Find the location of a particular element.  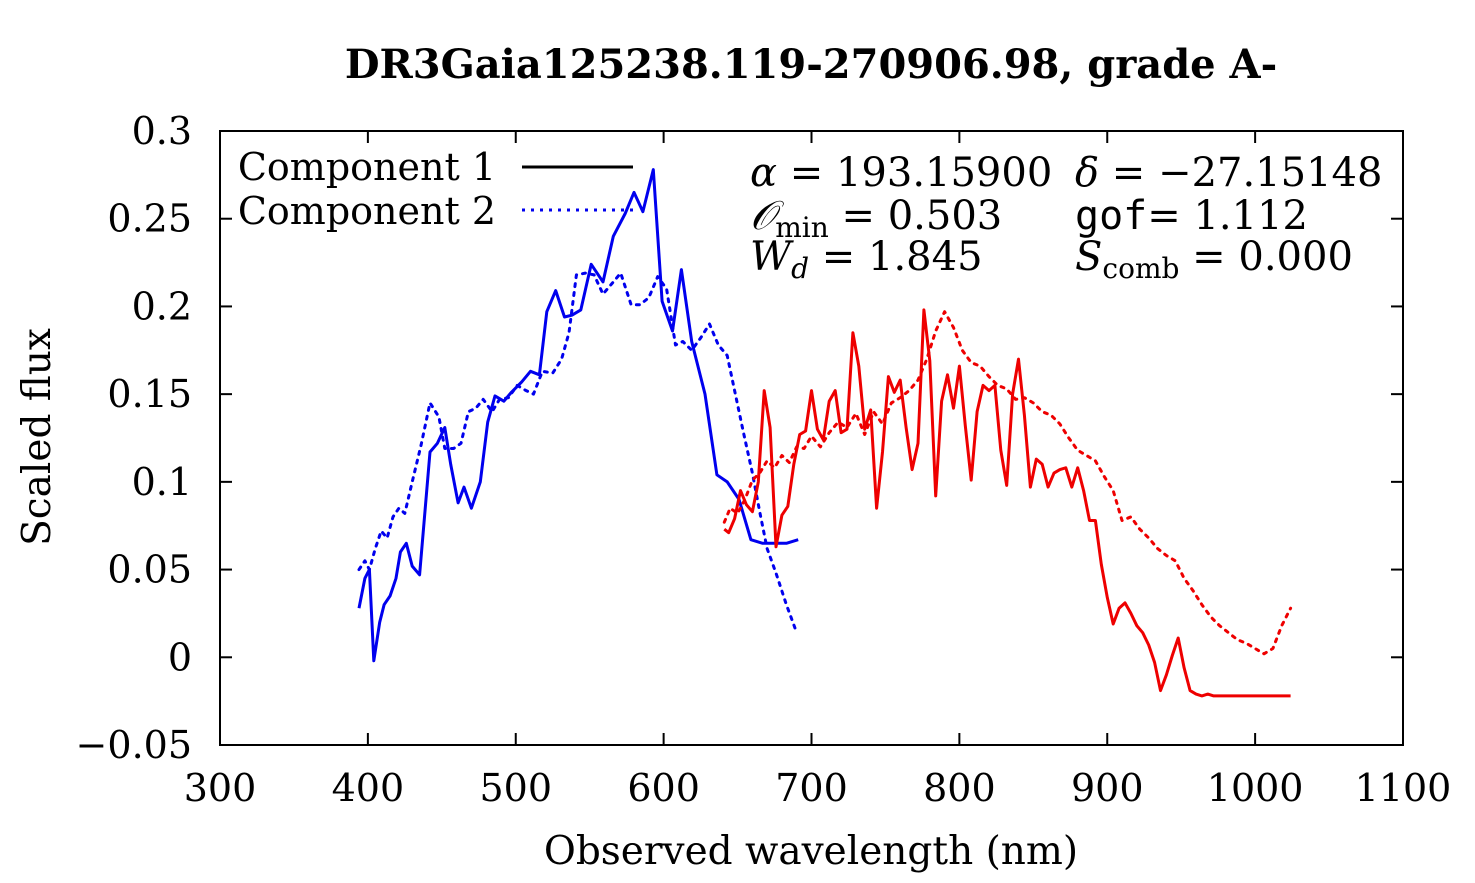

x-tick-label: 600 is located at coordinates (663, 788).